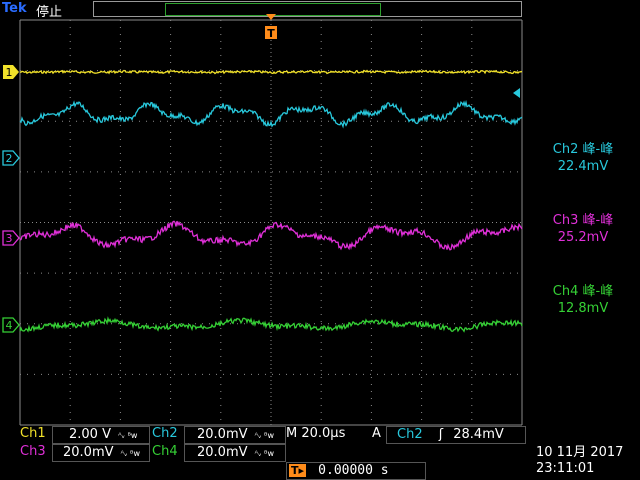  Describe the element at coordinates (90, 434) in the screenshot. I see `ch1-scale: 2.00 V` at that location.